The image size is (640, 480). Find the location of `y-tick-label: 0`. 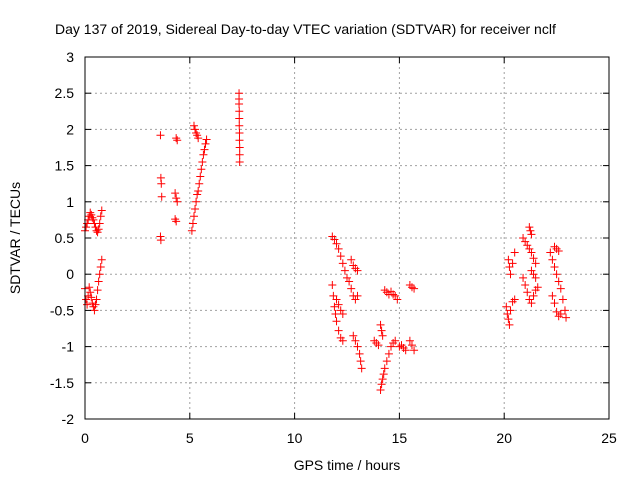

y-tick-label: 0 is located at coordinates (70, 274).